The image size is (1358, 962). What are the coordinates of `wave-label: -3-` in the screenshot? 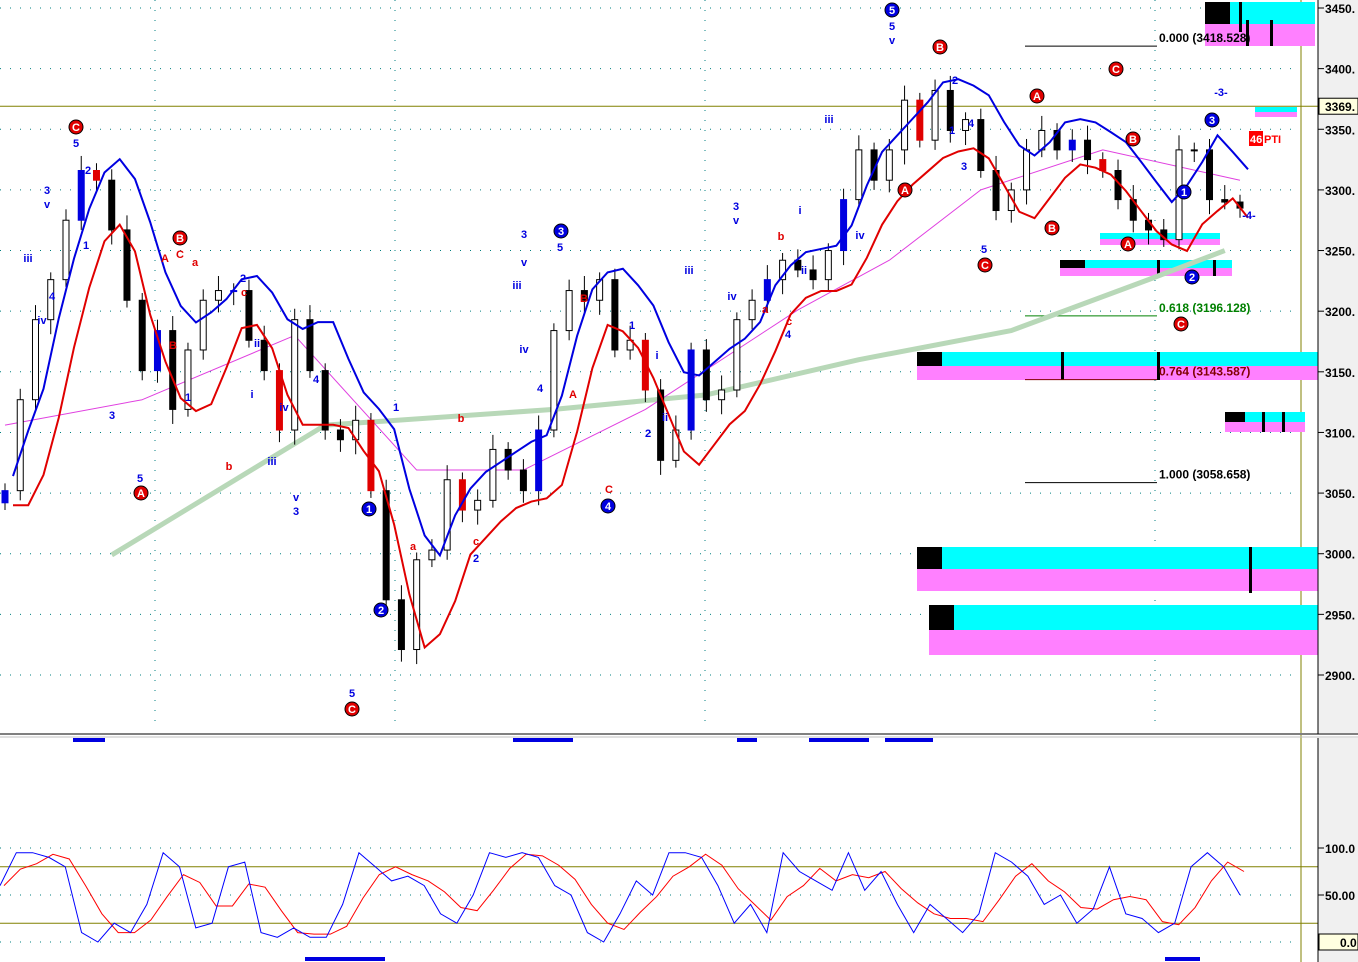 It's located at (1221, 93).